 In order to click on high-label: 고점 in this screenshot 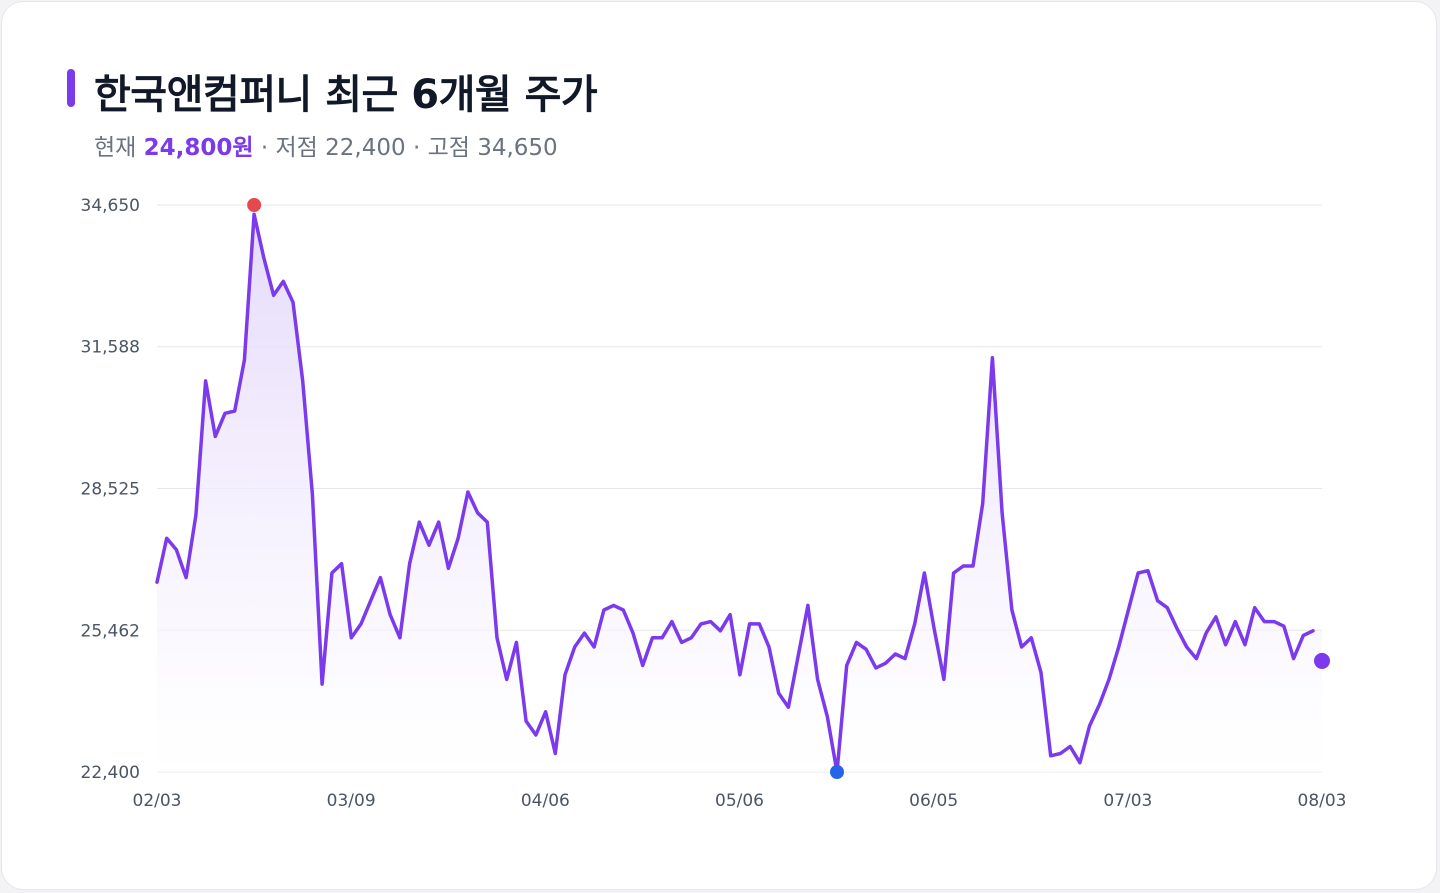, I will do `click(448, 148)`.